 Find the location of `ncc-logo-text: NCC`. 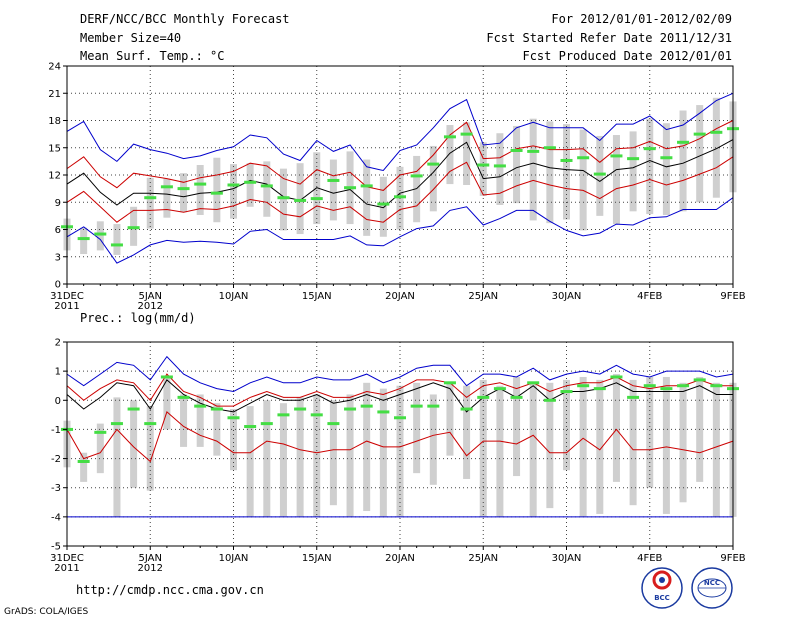

ncc-logo-text: NCC is located at coordinates (712, 583).